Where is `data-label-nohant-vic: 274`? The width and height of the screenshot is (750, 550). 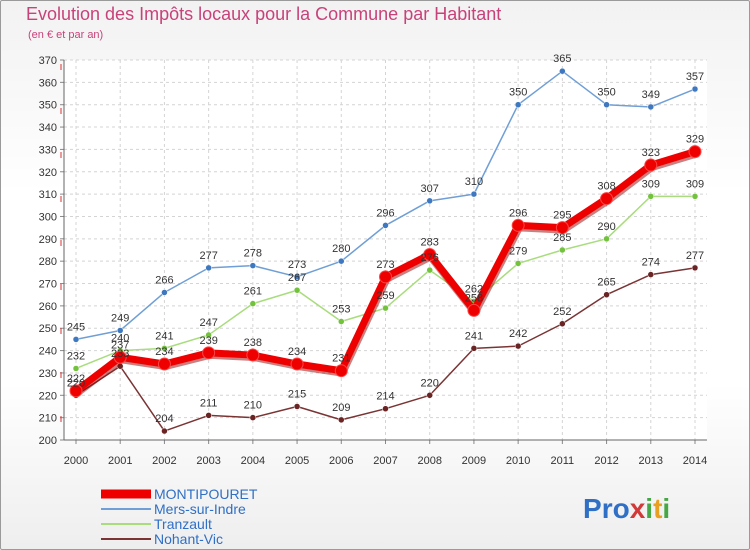 data-label-nohant-vic: 274 is located at coordinates (651, 263).